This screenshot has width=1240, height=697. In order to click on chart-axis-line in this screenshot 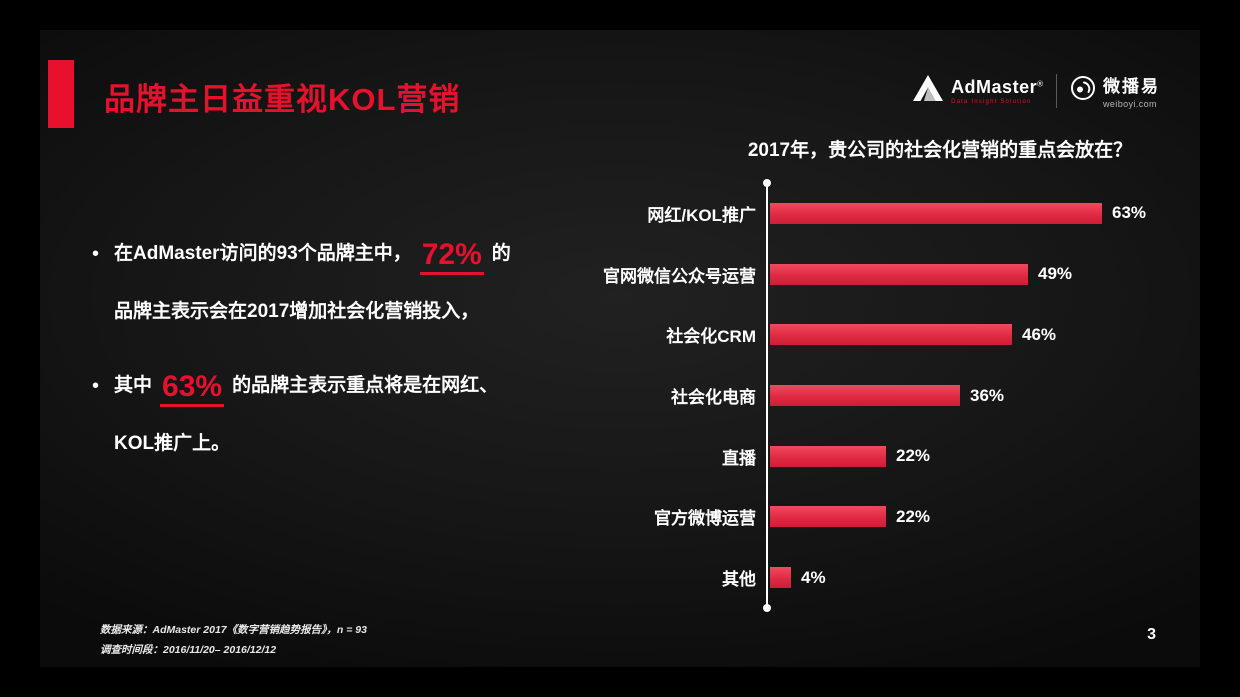, I will do `click(767, 395)`.